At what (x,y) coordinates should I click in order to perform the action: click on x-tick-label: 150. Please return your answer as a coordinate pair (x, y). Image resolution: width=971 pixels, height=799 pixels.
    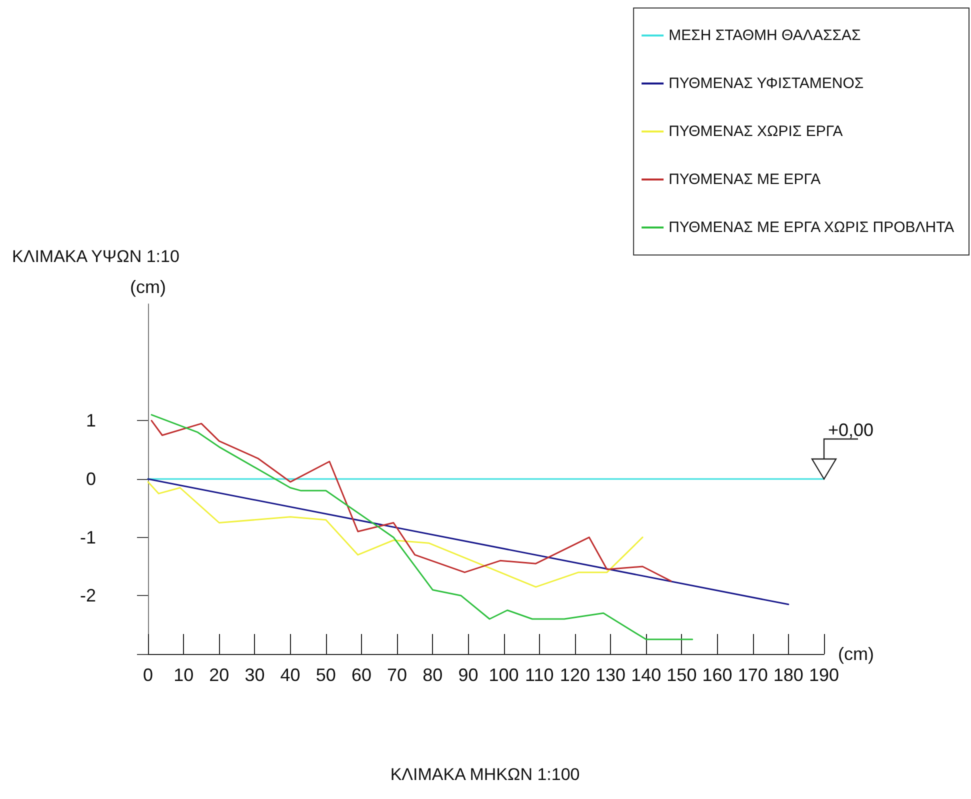
    Looking at the image, I should click on (681, 675).